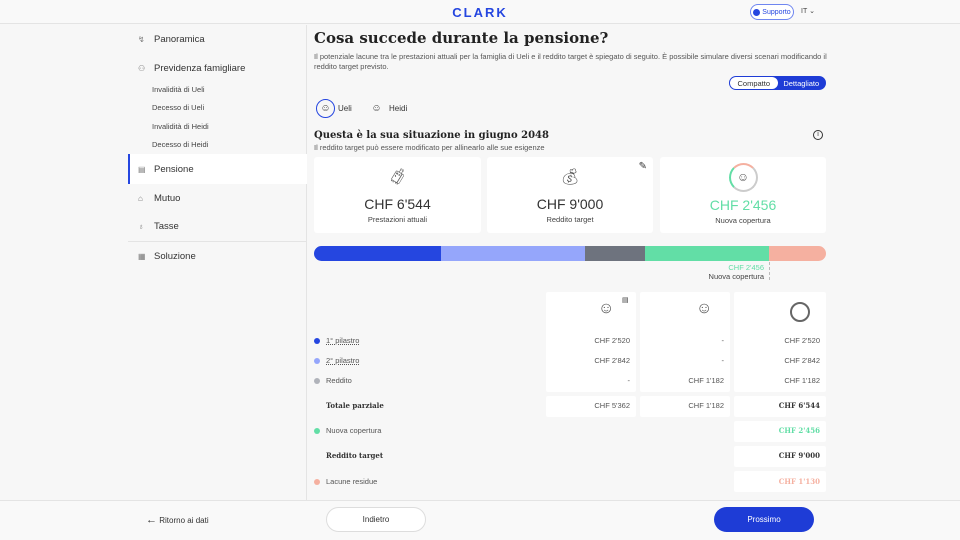 The height and width of the screenshot is (540, 960). Describe the element at coordinates (178, 89) in the screenshot. I see `sidebar-subitem: Invalidità di Ueli` at that location.